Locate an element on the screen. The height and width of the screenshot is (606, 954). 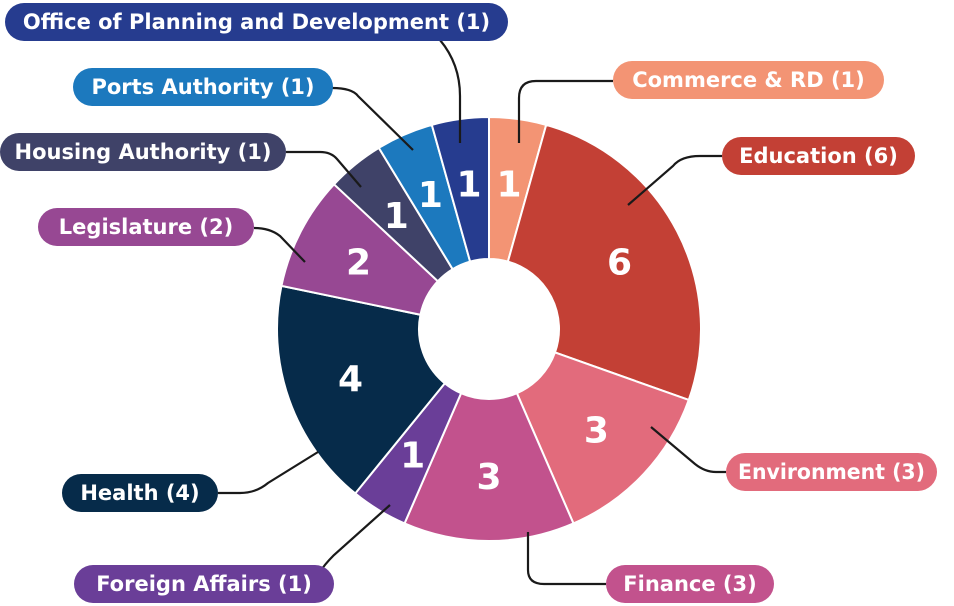
callout-label-text: Office of Planning and Development (1) is located at coordinates (256, 22).